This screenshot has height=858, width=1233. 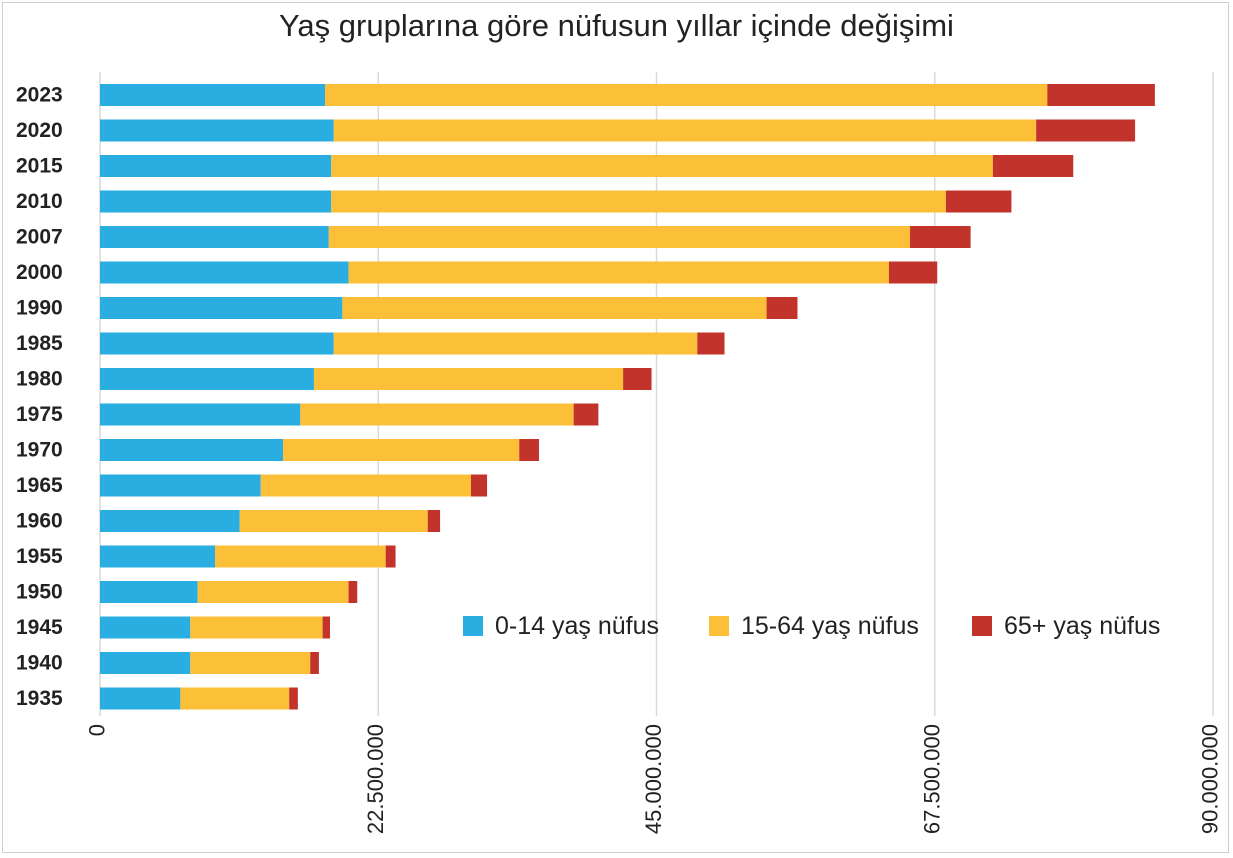 I want to click on y-tick-label: 1950, so click(x=39, y=592).